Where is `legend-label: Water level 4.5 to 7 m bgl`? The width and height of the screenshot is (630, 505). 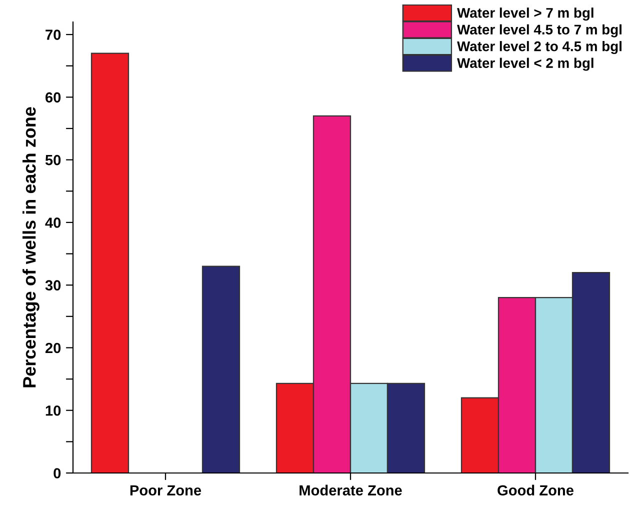
legend-label: Water level 4.5 to 7 m bgl is located at coordinates (539, 31).